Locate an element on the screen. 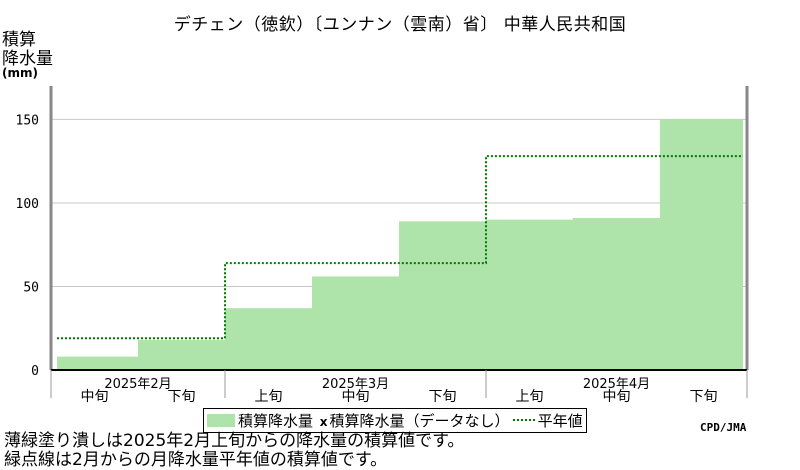  legend-missing-label: 積算降水量（データなし） is located at coordinates (419, 421).